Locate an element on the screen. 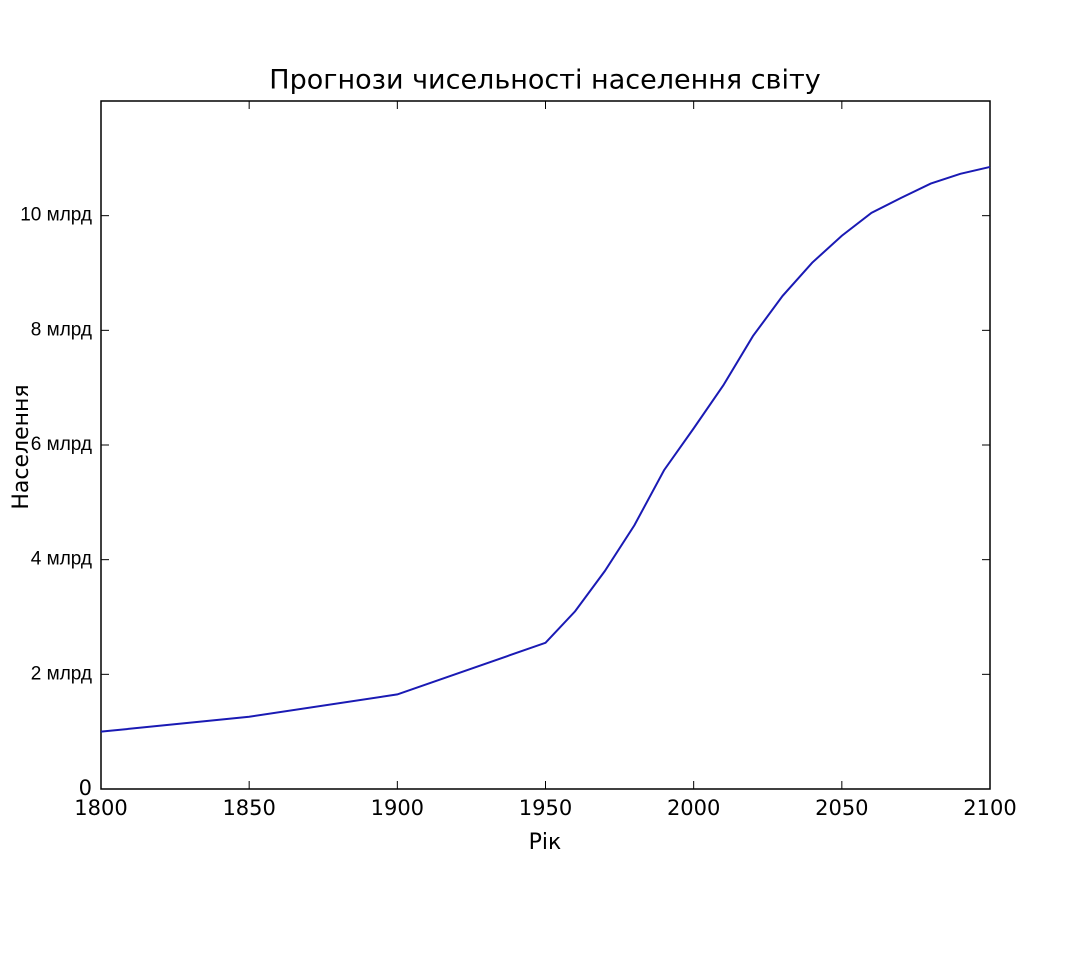  x-tick-label: 2000 is located at coordinates (693, 808).